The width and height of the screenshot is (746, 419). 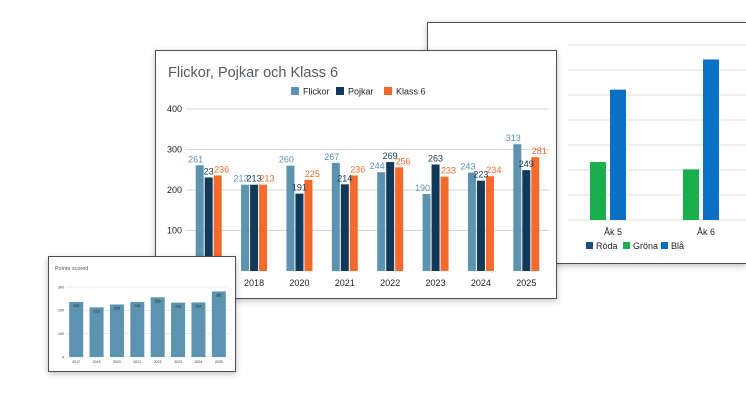 What do you see at coordinates (361, 92) in the screenshot?
I see `legend-label: Pojkar` at bounding box center [361, 92].